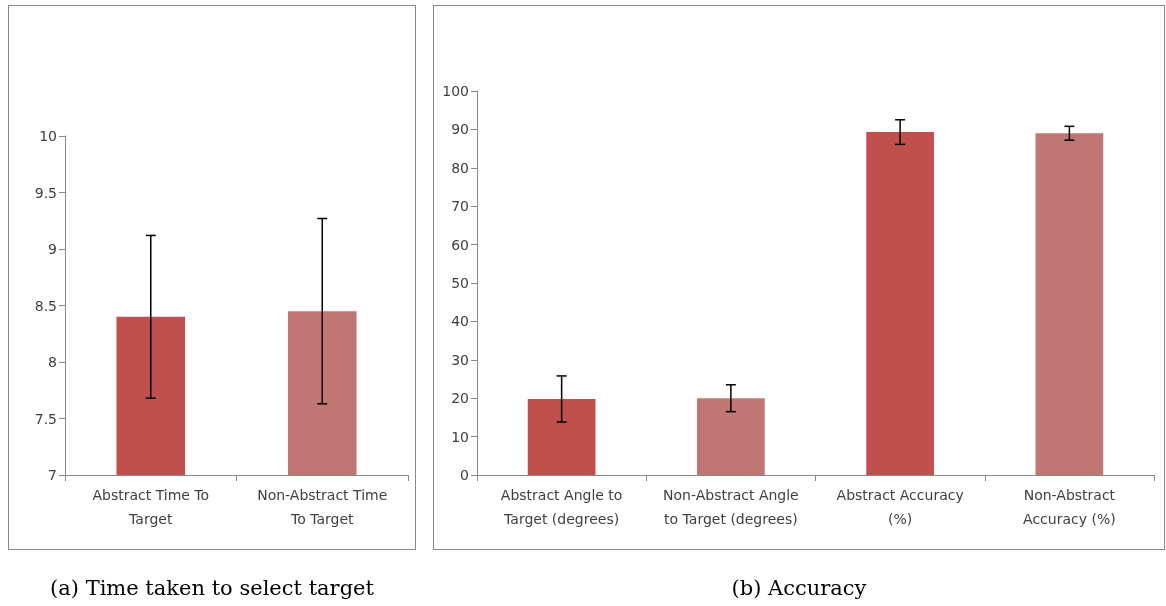  Describe the element at coordinates (460, 398) in the screenshot. I see `y-tick-label: 20` at that location.